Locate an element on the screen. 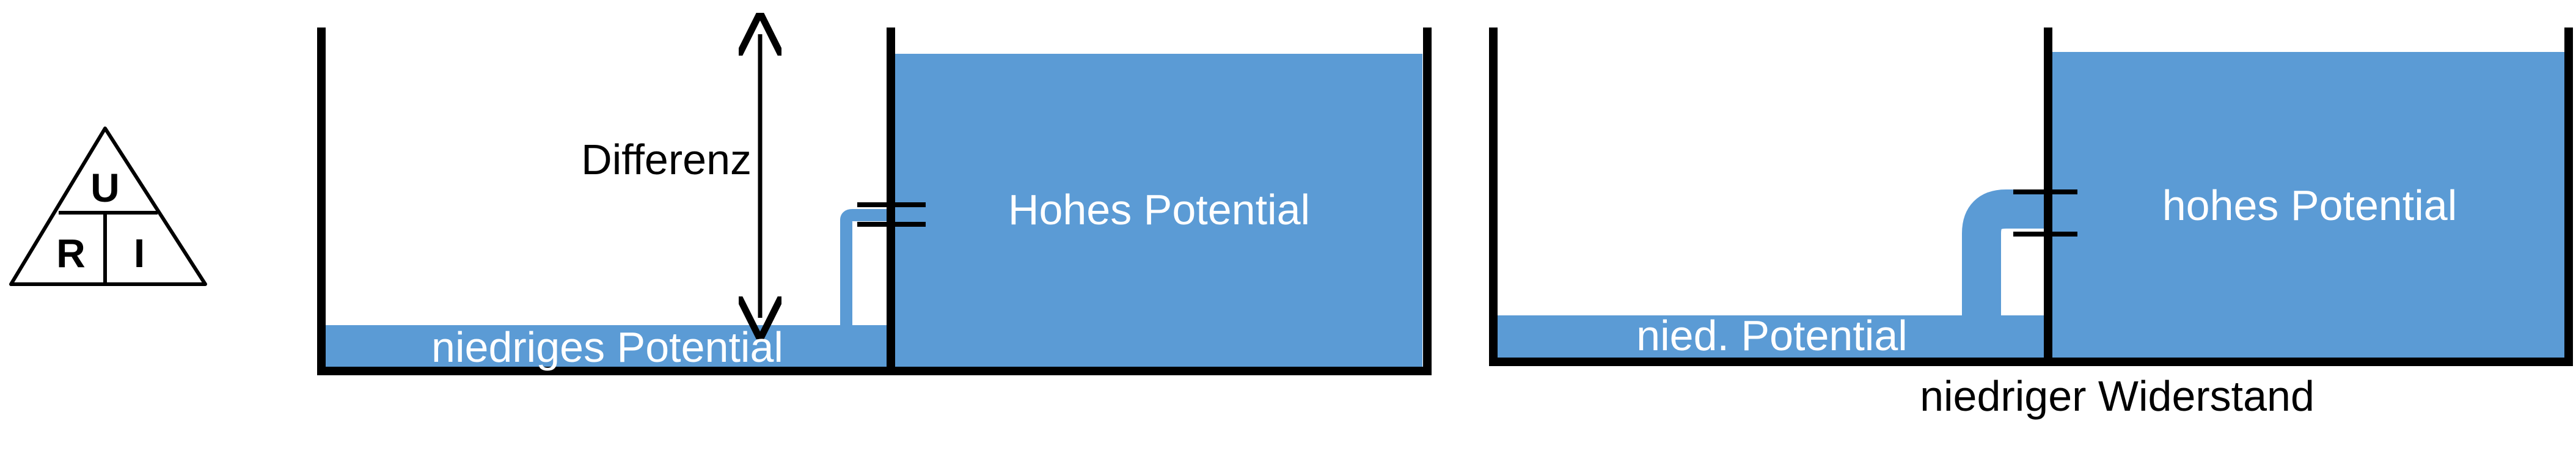 The height and width of the screenshot is (459, 2576). right-caption: niedriger Widerstand is located at coordinates (2117, 396).